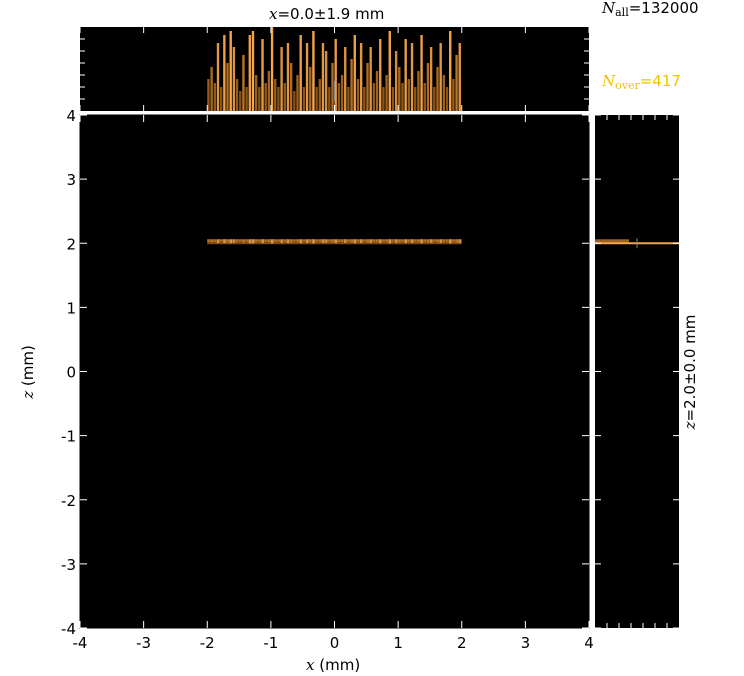 Image resolution: width=744 pixels, height=676 pixels. Describe the element at coordinates (28, 372) in the screenshot. I see `y-axis-label: z (mm)` at that location.